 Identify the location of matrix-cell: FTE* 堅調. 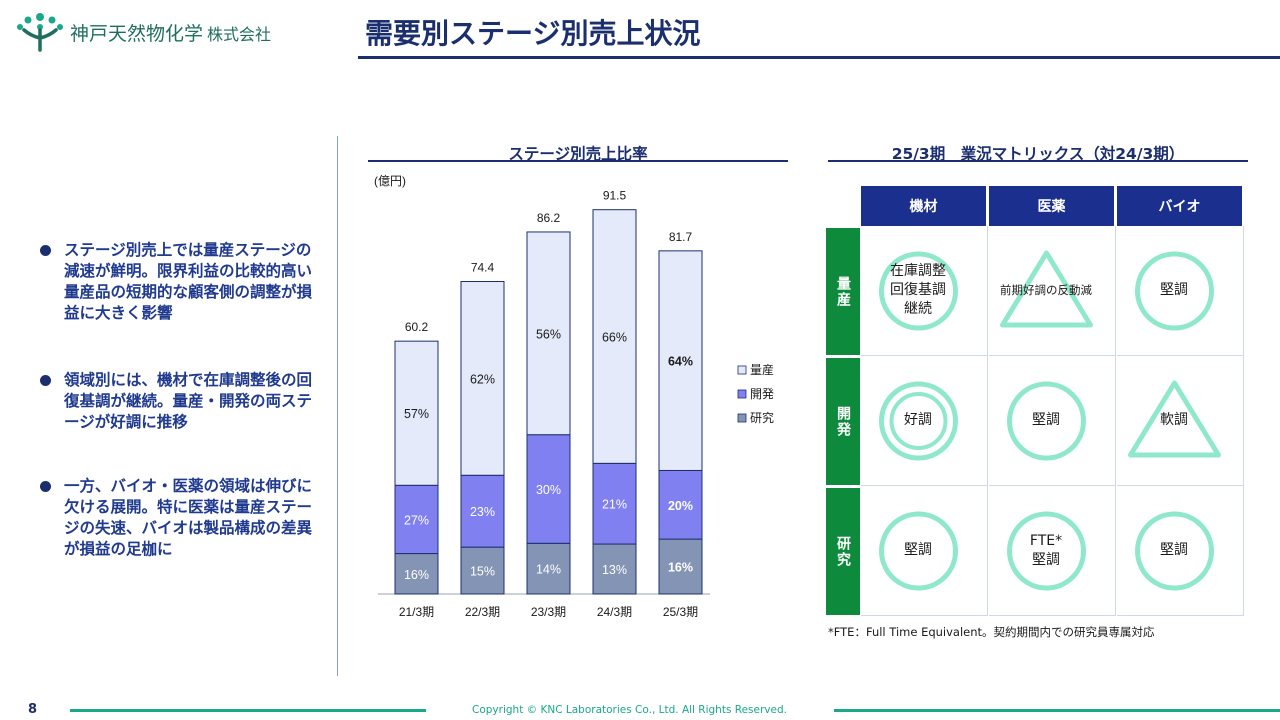
(1052, 551).